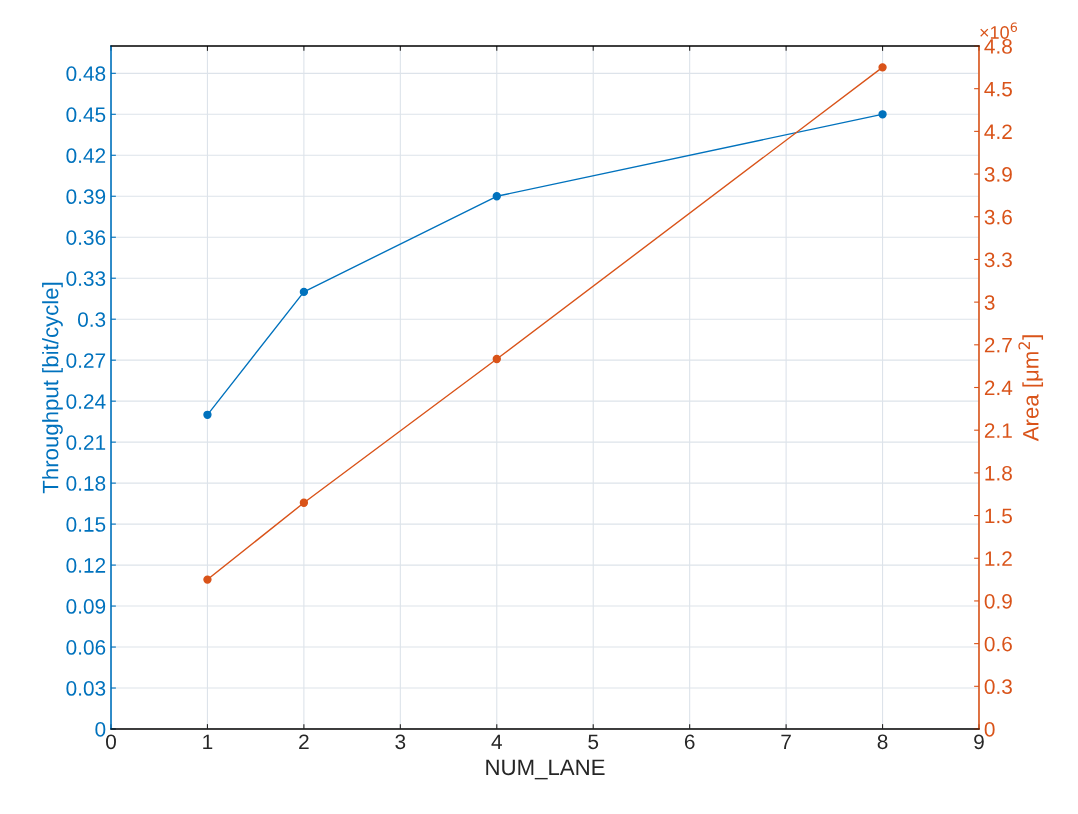 Image resolution: width=1078 pixels, height=814 pixels. What do you see at coordinates (304, 741) in the screenshot?
I see `x-tick-label: 2` at bounding box center [304, 741].